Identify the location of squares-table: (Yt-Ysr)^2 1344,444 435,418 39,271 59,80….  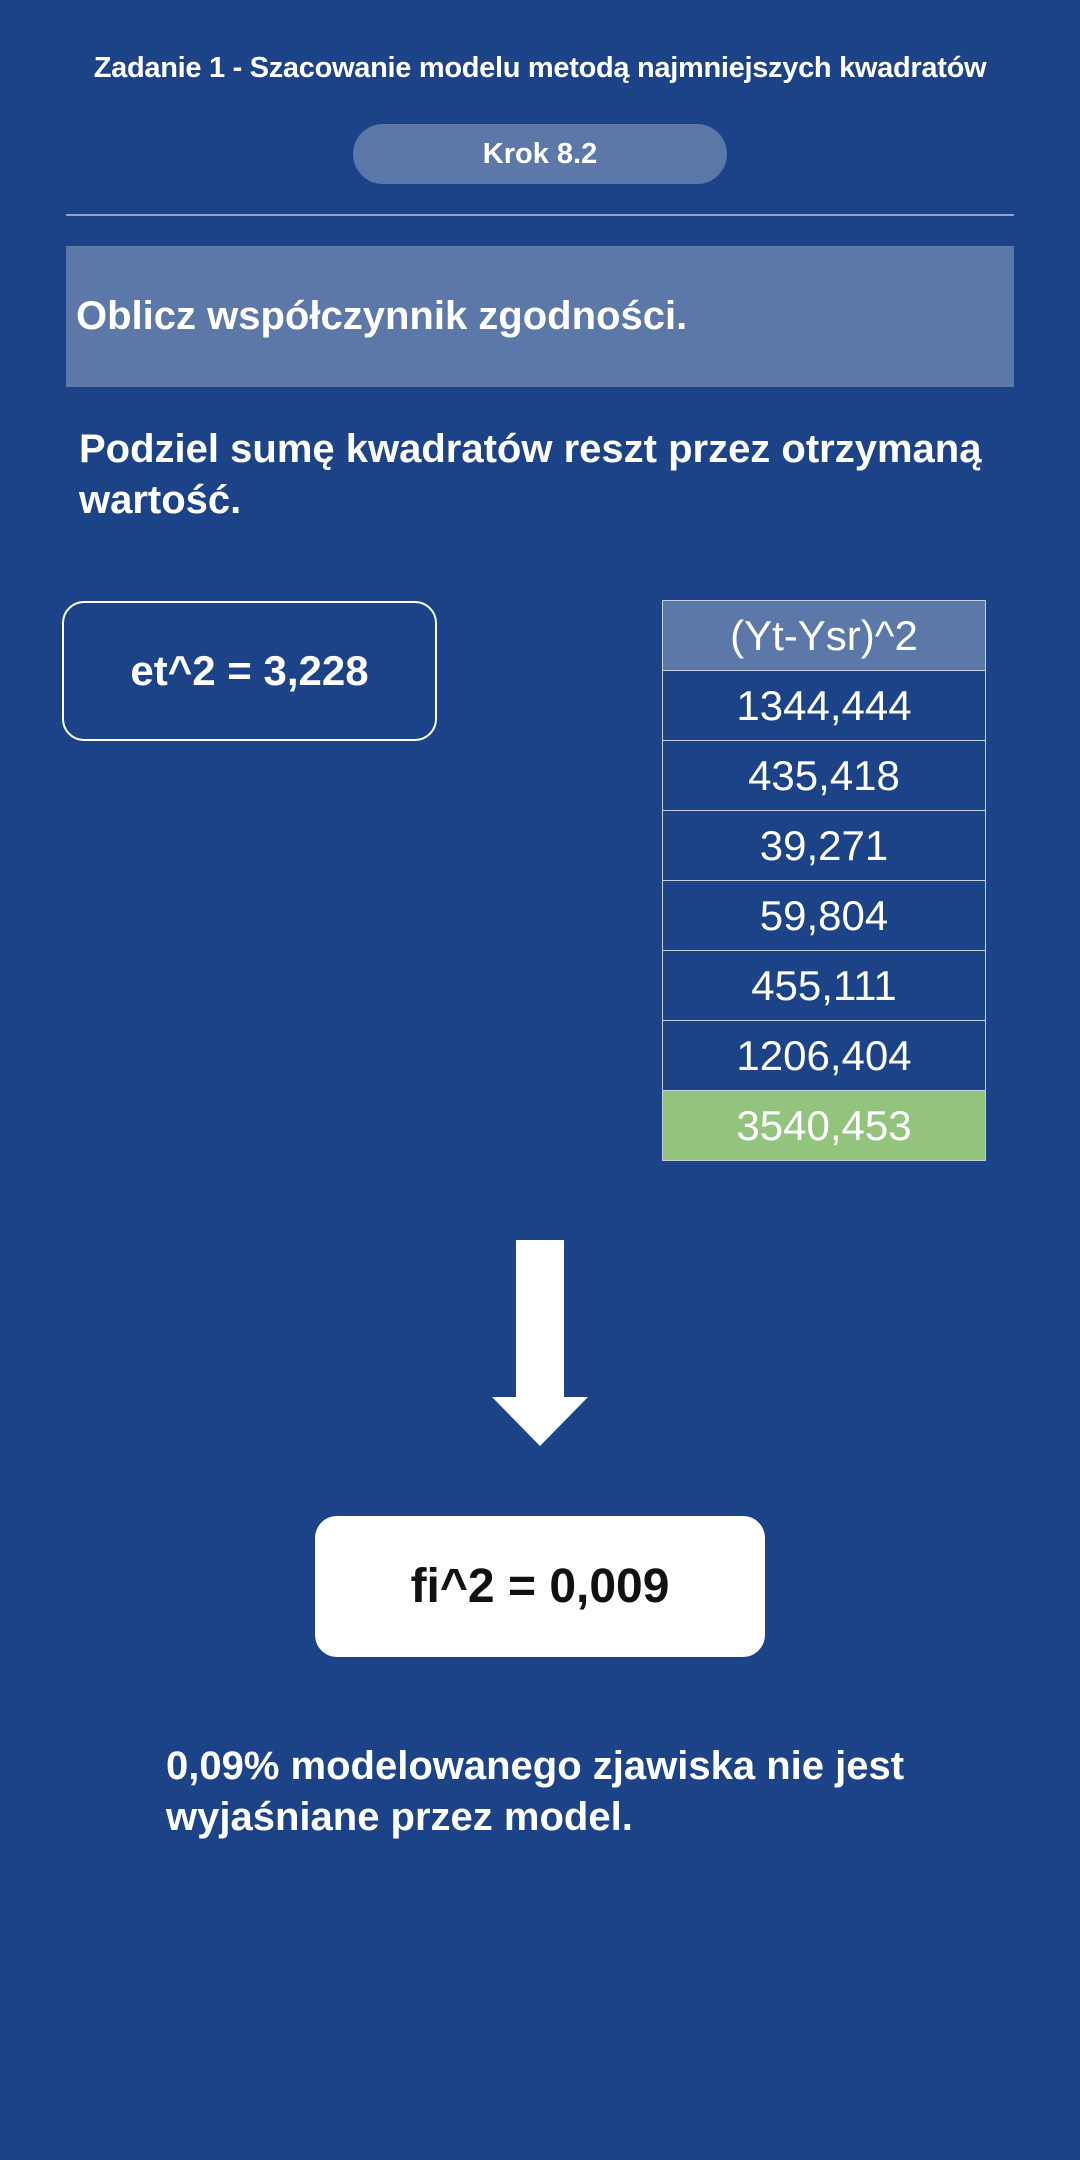
(824, 880).